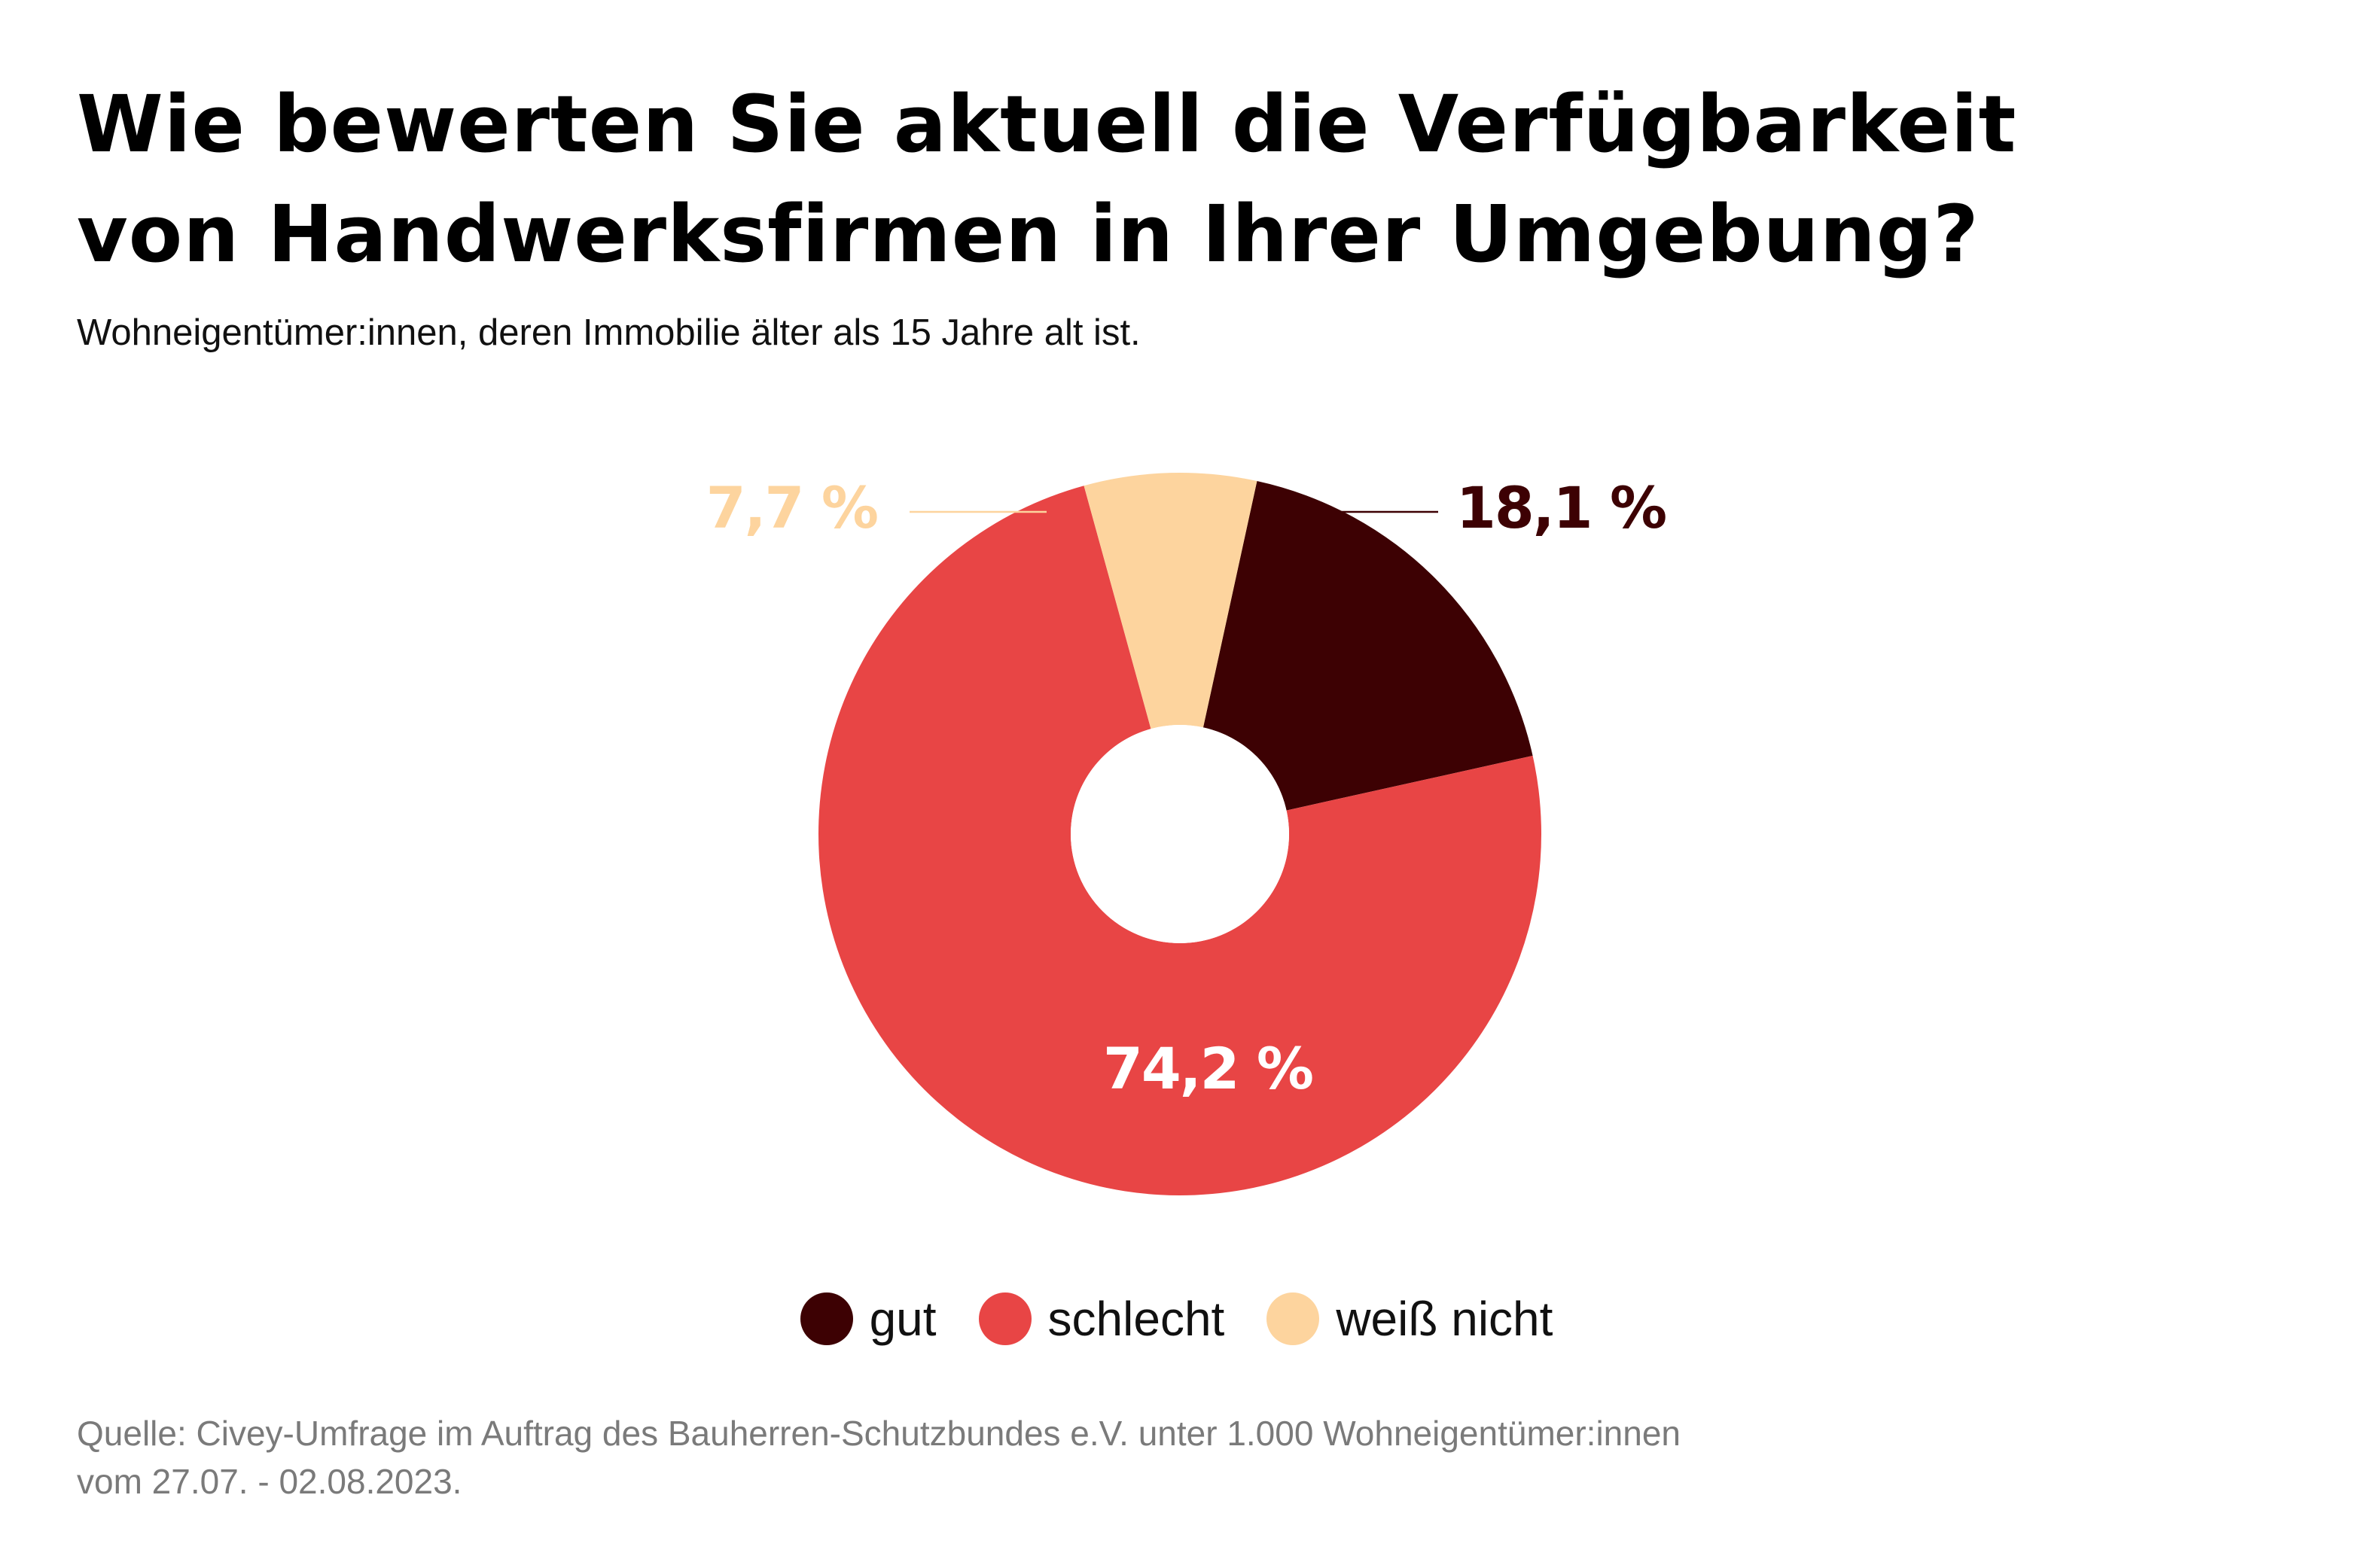  What do you see at coordinates (1136, 1319) in the screenshot?
I see `legend-label-schlecht: schlecht` at bounding box center [1136, 1319].